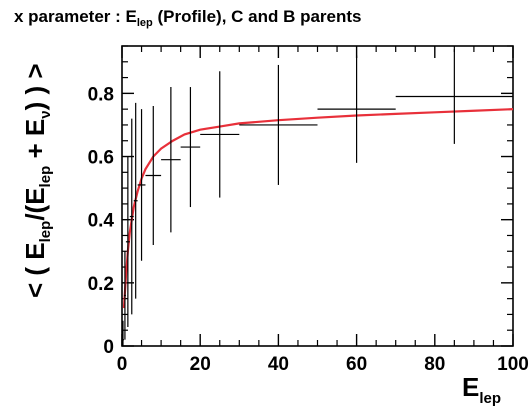 This screenshot has width=531, height=411. Describe the element at coordinates (101, 284) in the screenshot. I see `y-tick-label: 0.2` at that location.